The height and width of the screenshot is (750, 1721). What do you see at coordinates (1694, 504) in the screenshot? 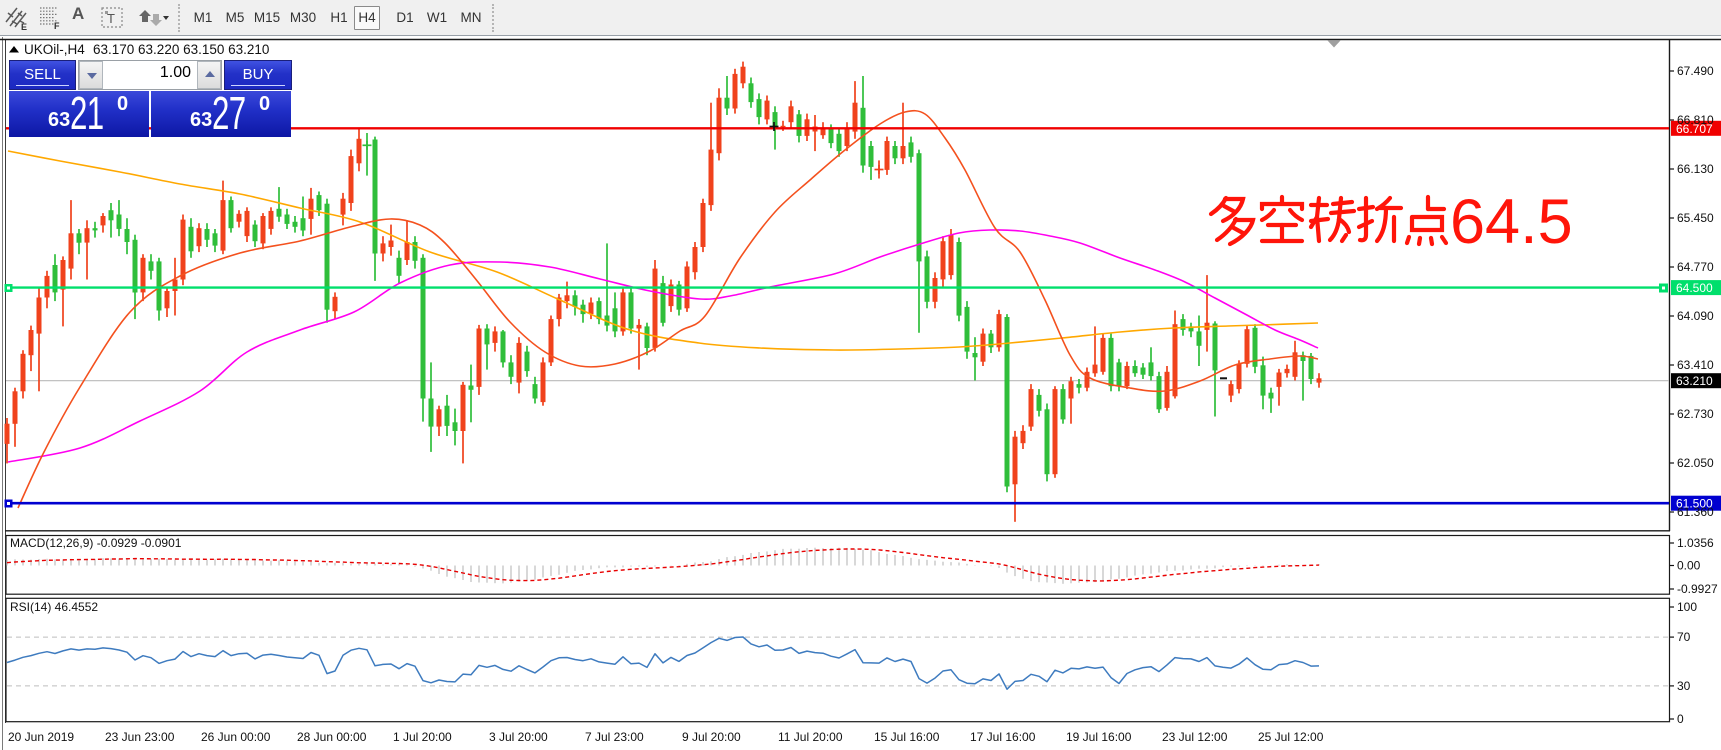
I see `svg-text: 61.500` at bounding box center [1694, 504].